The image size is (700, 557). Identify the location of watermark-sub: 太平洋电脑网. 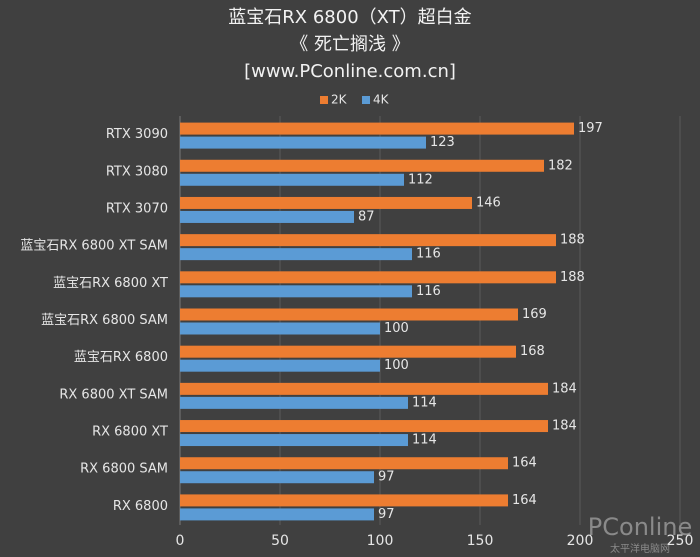
(640, 548).